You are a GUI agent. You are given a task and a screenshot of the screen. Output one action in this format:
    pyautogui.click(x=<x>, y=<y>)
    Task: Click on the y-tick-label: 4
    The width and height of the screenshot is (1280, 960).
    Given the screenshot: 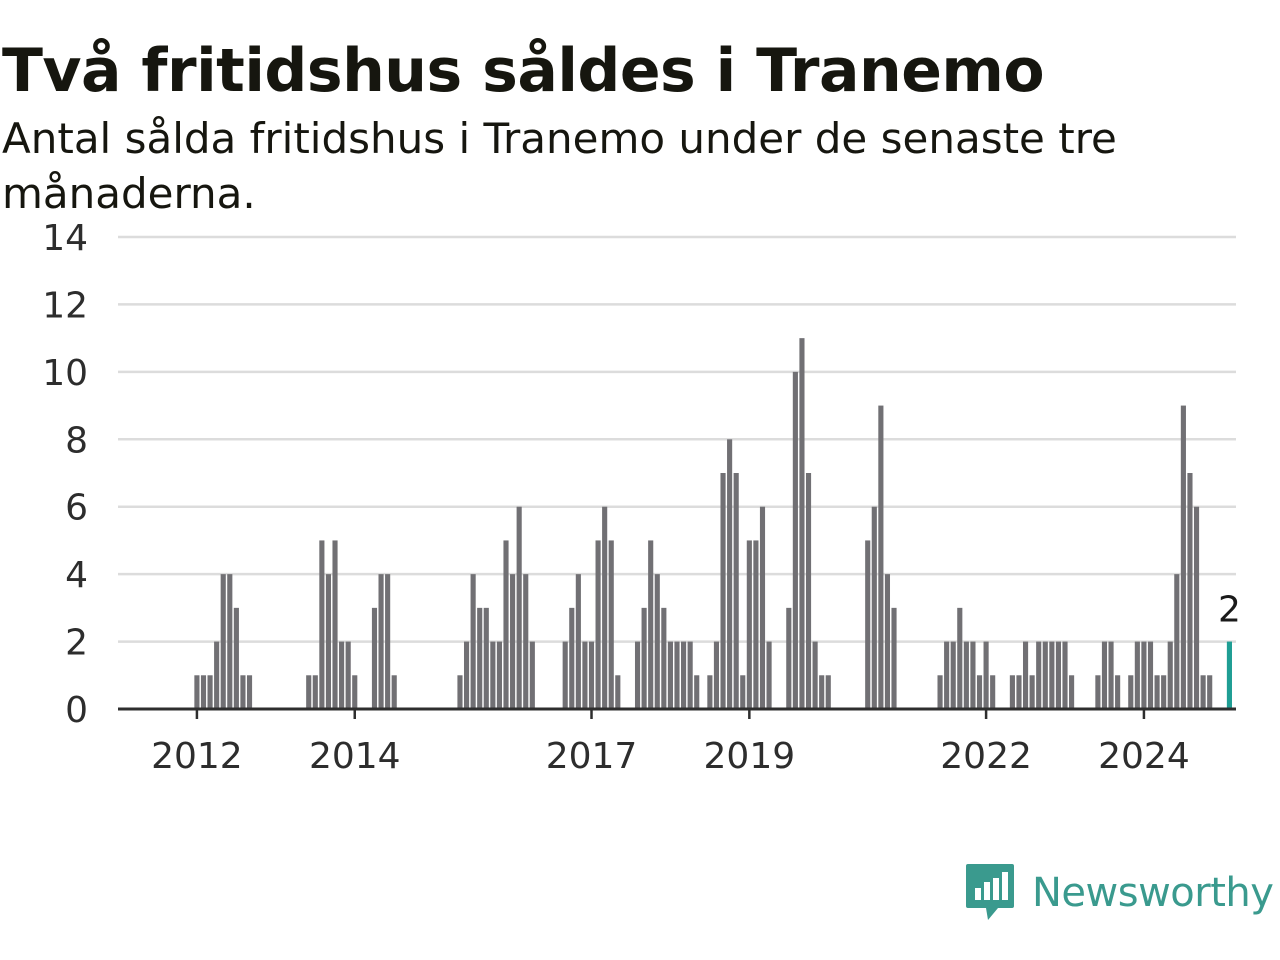 What is the action you would take?
    pyautogui.click(x=76, y=575)
    